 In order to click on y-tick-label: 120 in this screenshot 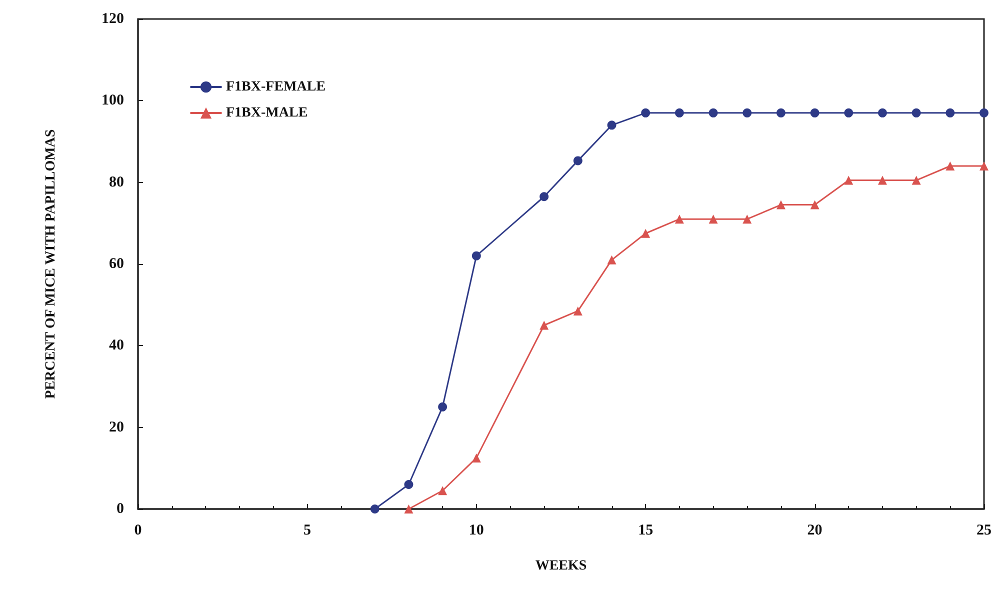, I will do `click(113, 19)`.